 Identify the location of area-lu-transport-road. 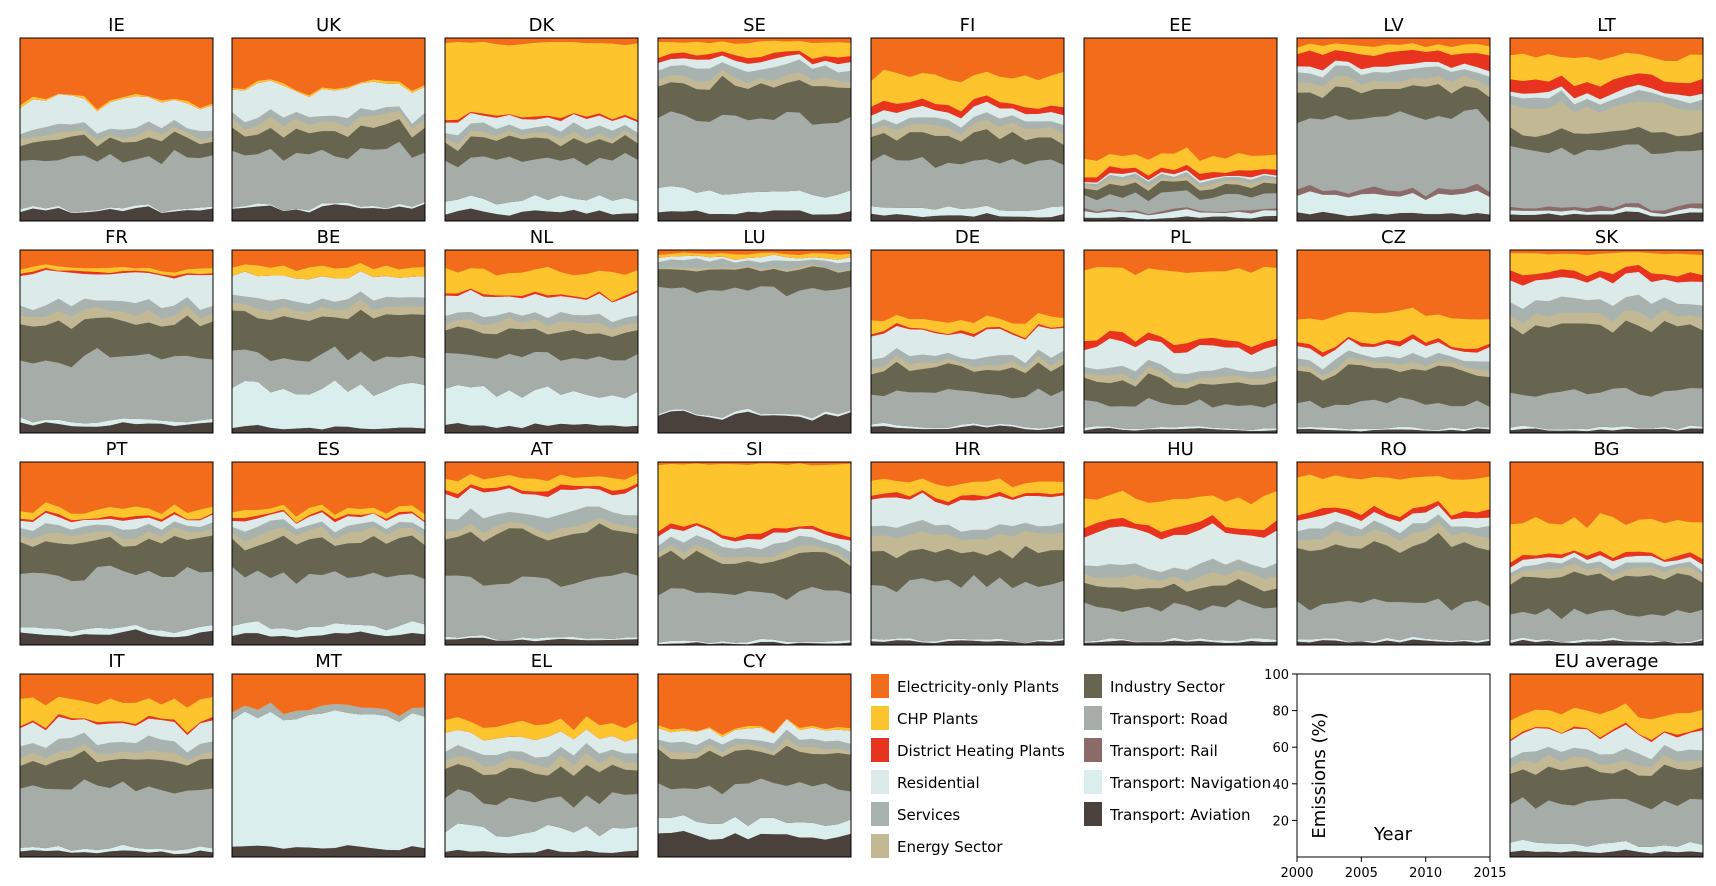
(754, 352).